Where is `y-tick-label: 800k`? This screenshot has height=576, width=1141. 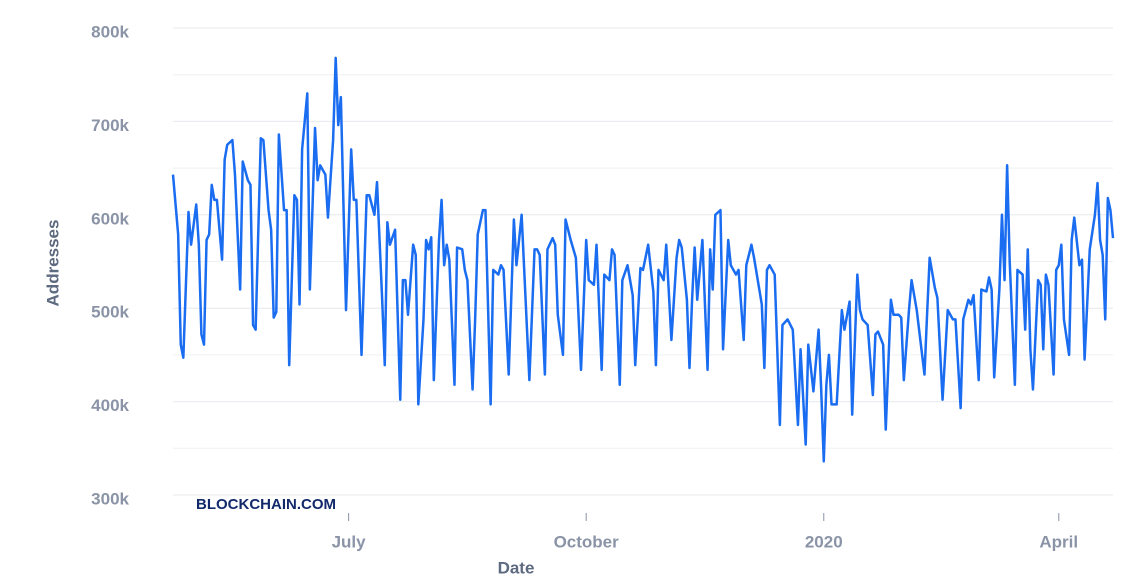 y-tick-label: 800k is located at coordinates (110, 31).